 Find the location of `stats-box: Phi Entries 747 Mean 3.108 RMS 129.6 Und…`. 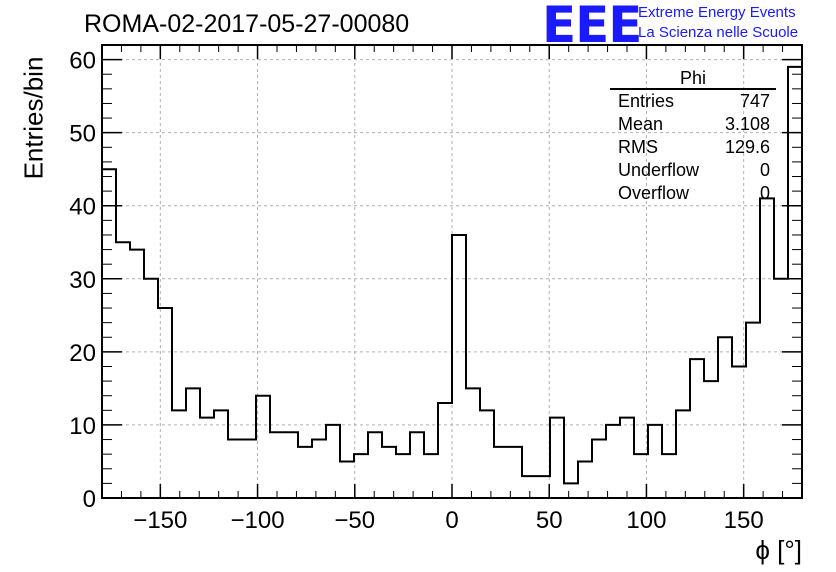

stats-box: Phi Entries 747 Mean 3.108 RMS 129.6 Und… is located at coordinates (693, 136).